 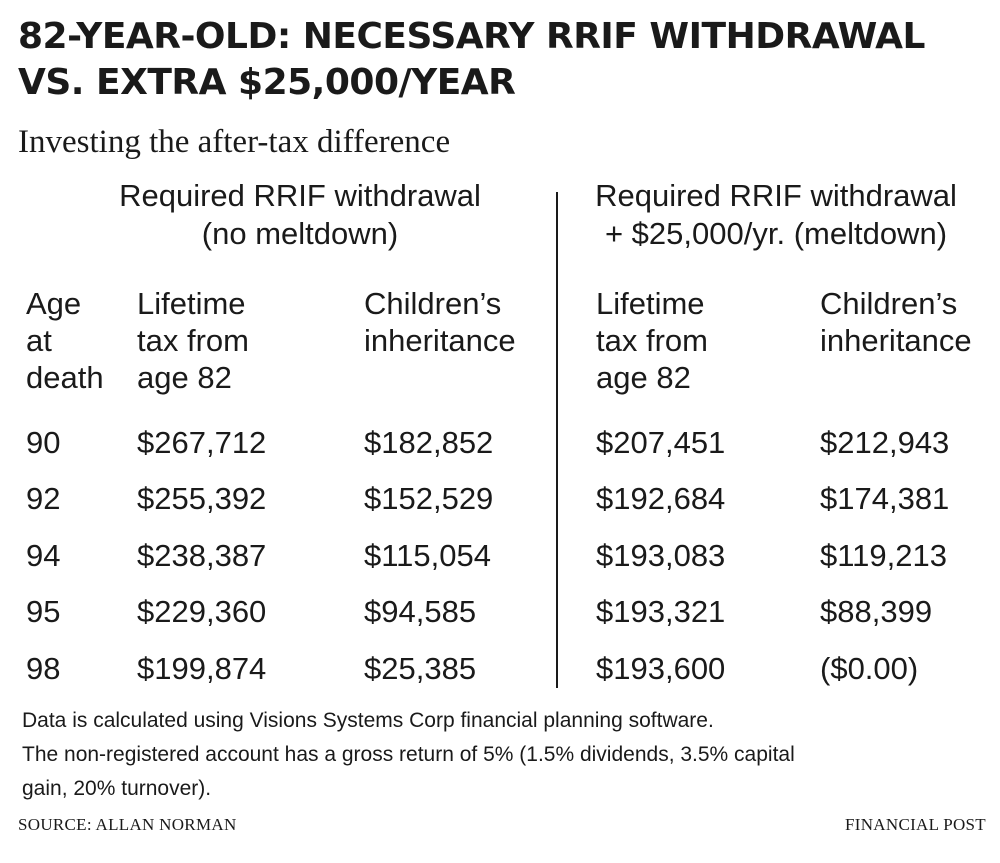 I want to click on column-header-tax-left: Lifetime tax from age 82, so click(x=193, y=340).